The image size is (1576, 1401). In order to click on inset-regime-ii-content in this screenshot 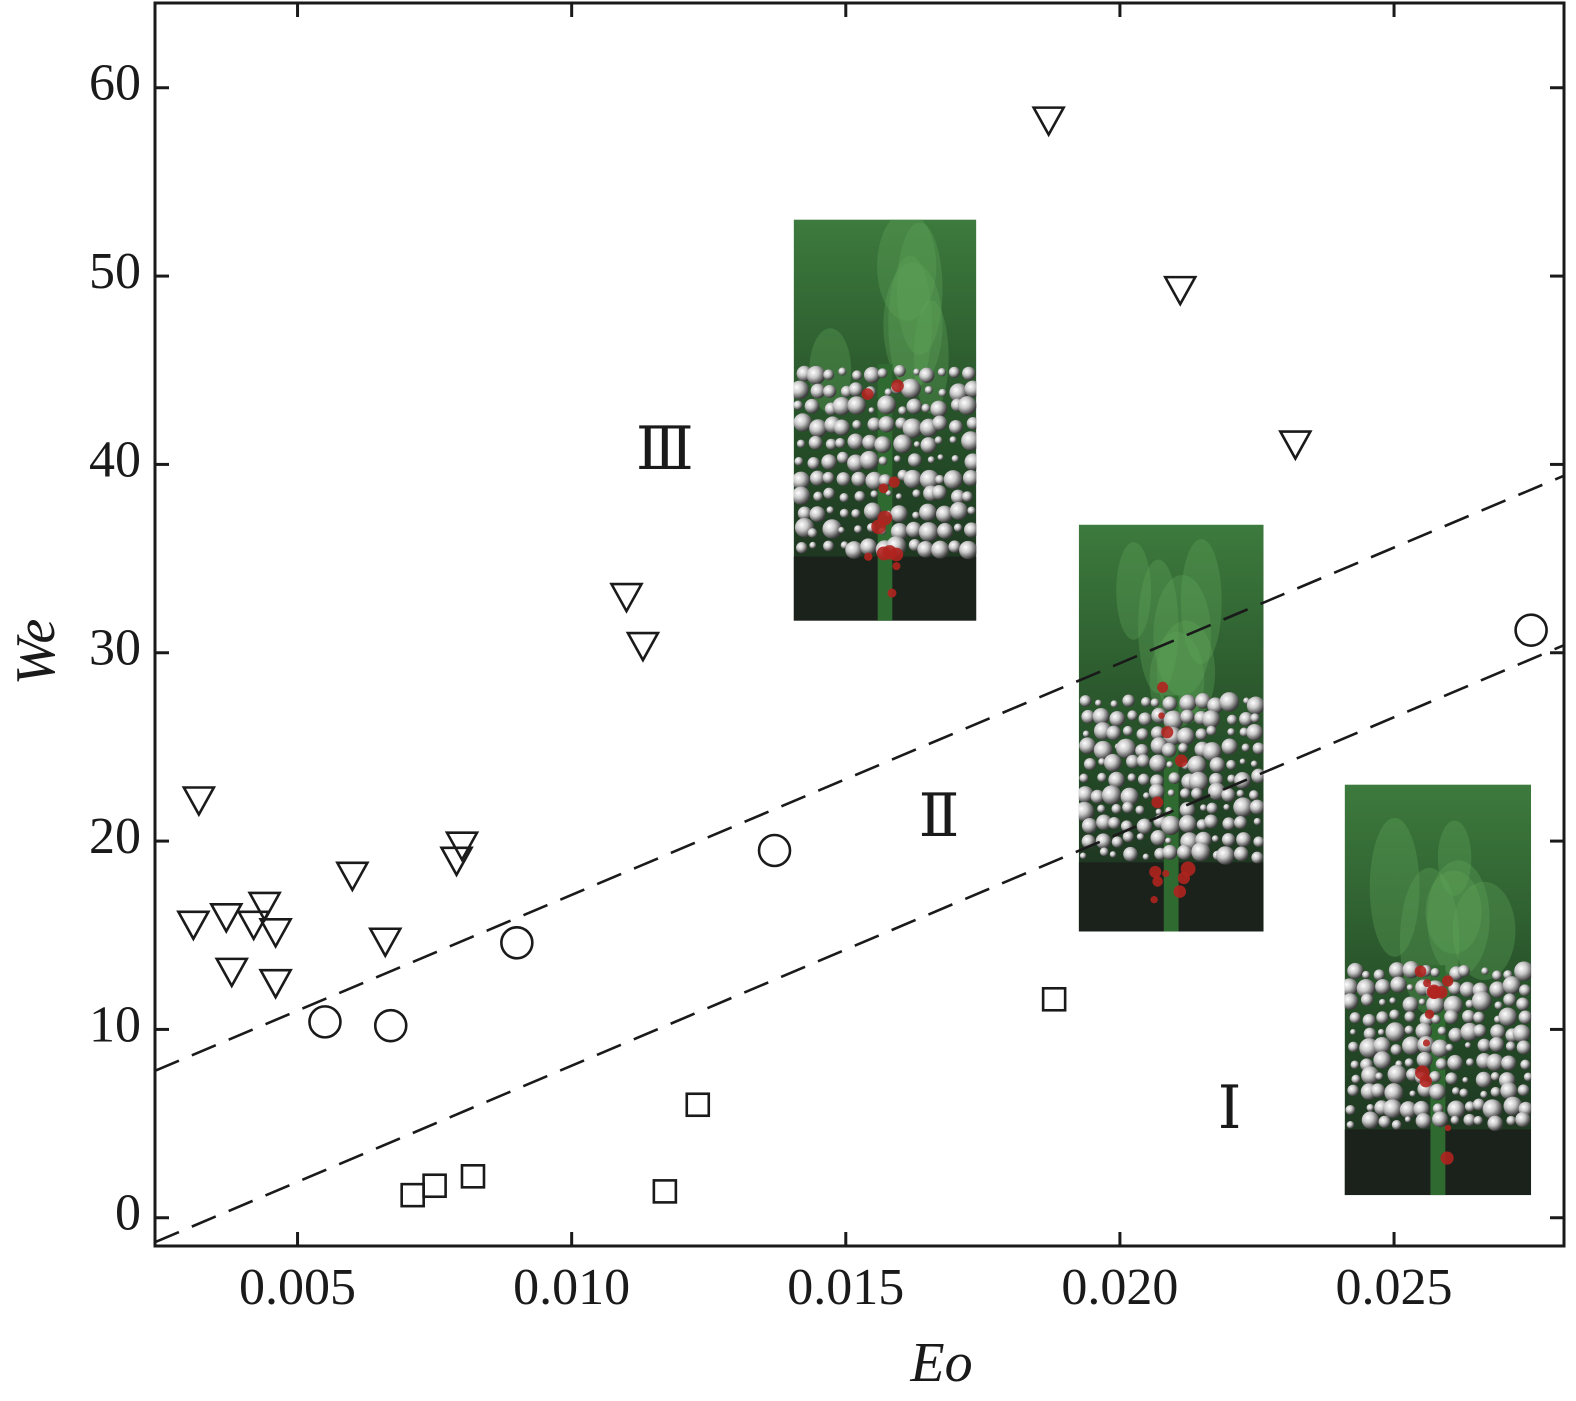, I will do `click(1171, 728)`.